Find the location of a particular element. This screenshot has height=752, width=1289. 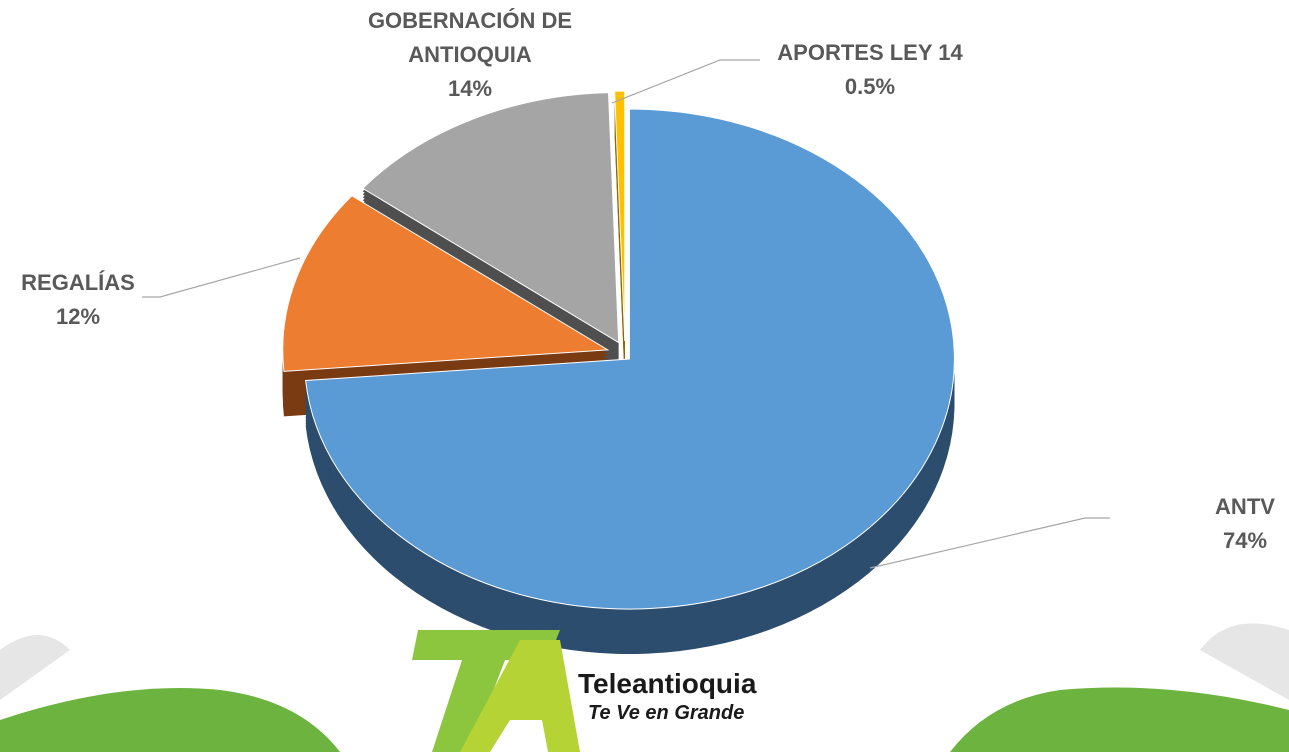

slice-label: APORTES LEY 14 0.5% is located at coordinates (870, 70).